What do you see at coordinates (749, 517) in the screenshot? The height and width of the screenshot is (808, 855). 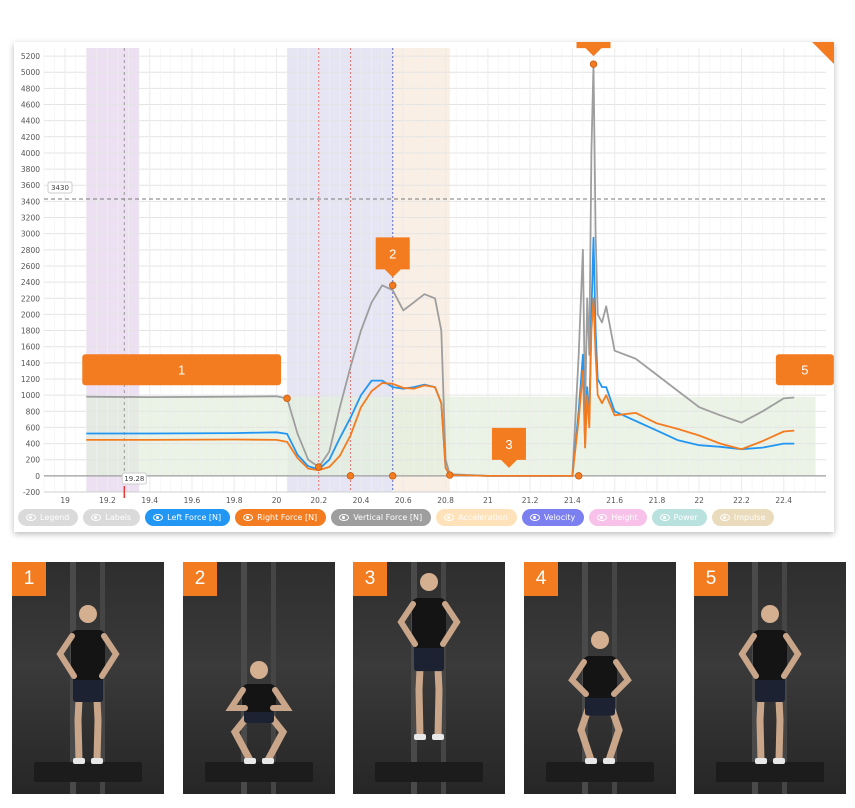 I see `legend-label: Impulse` at bounding box center [749, 517].